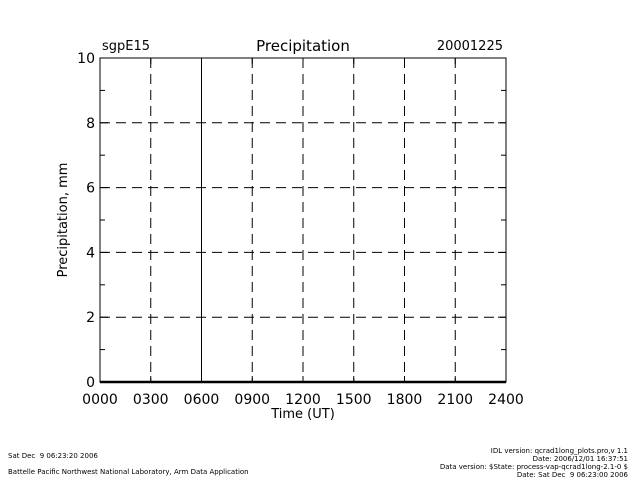 This screenshot has width=640, height=480. What do you see at coordinates (455, 400) in the screenshot?
I see `x-tick-label: 2100` at bounding box center [455, 400].